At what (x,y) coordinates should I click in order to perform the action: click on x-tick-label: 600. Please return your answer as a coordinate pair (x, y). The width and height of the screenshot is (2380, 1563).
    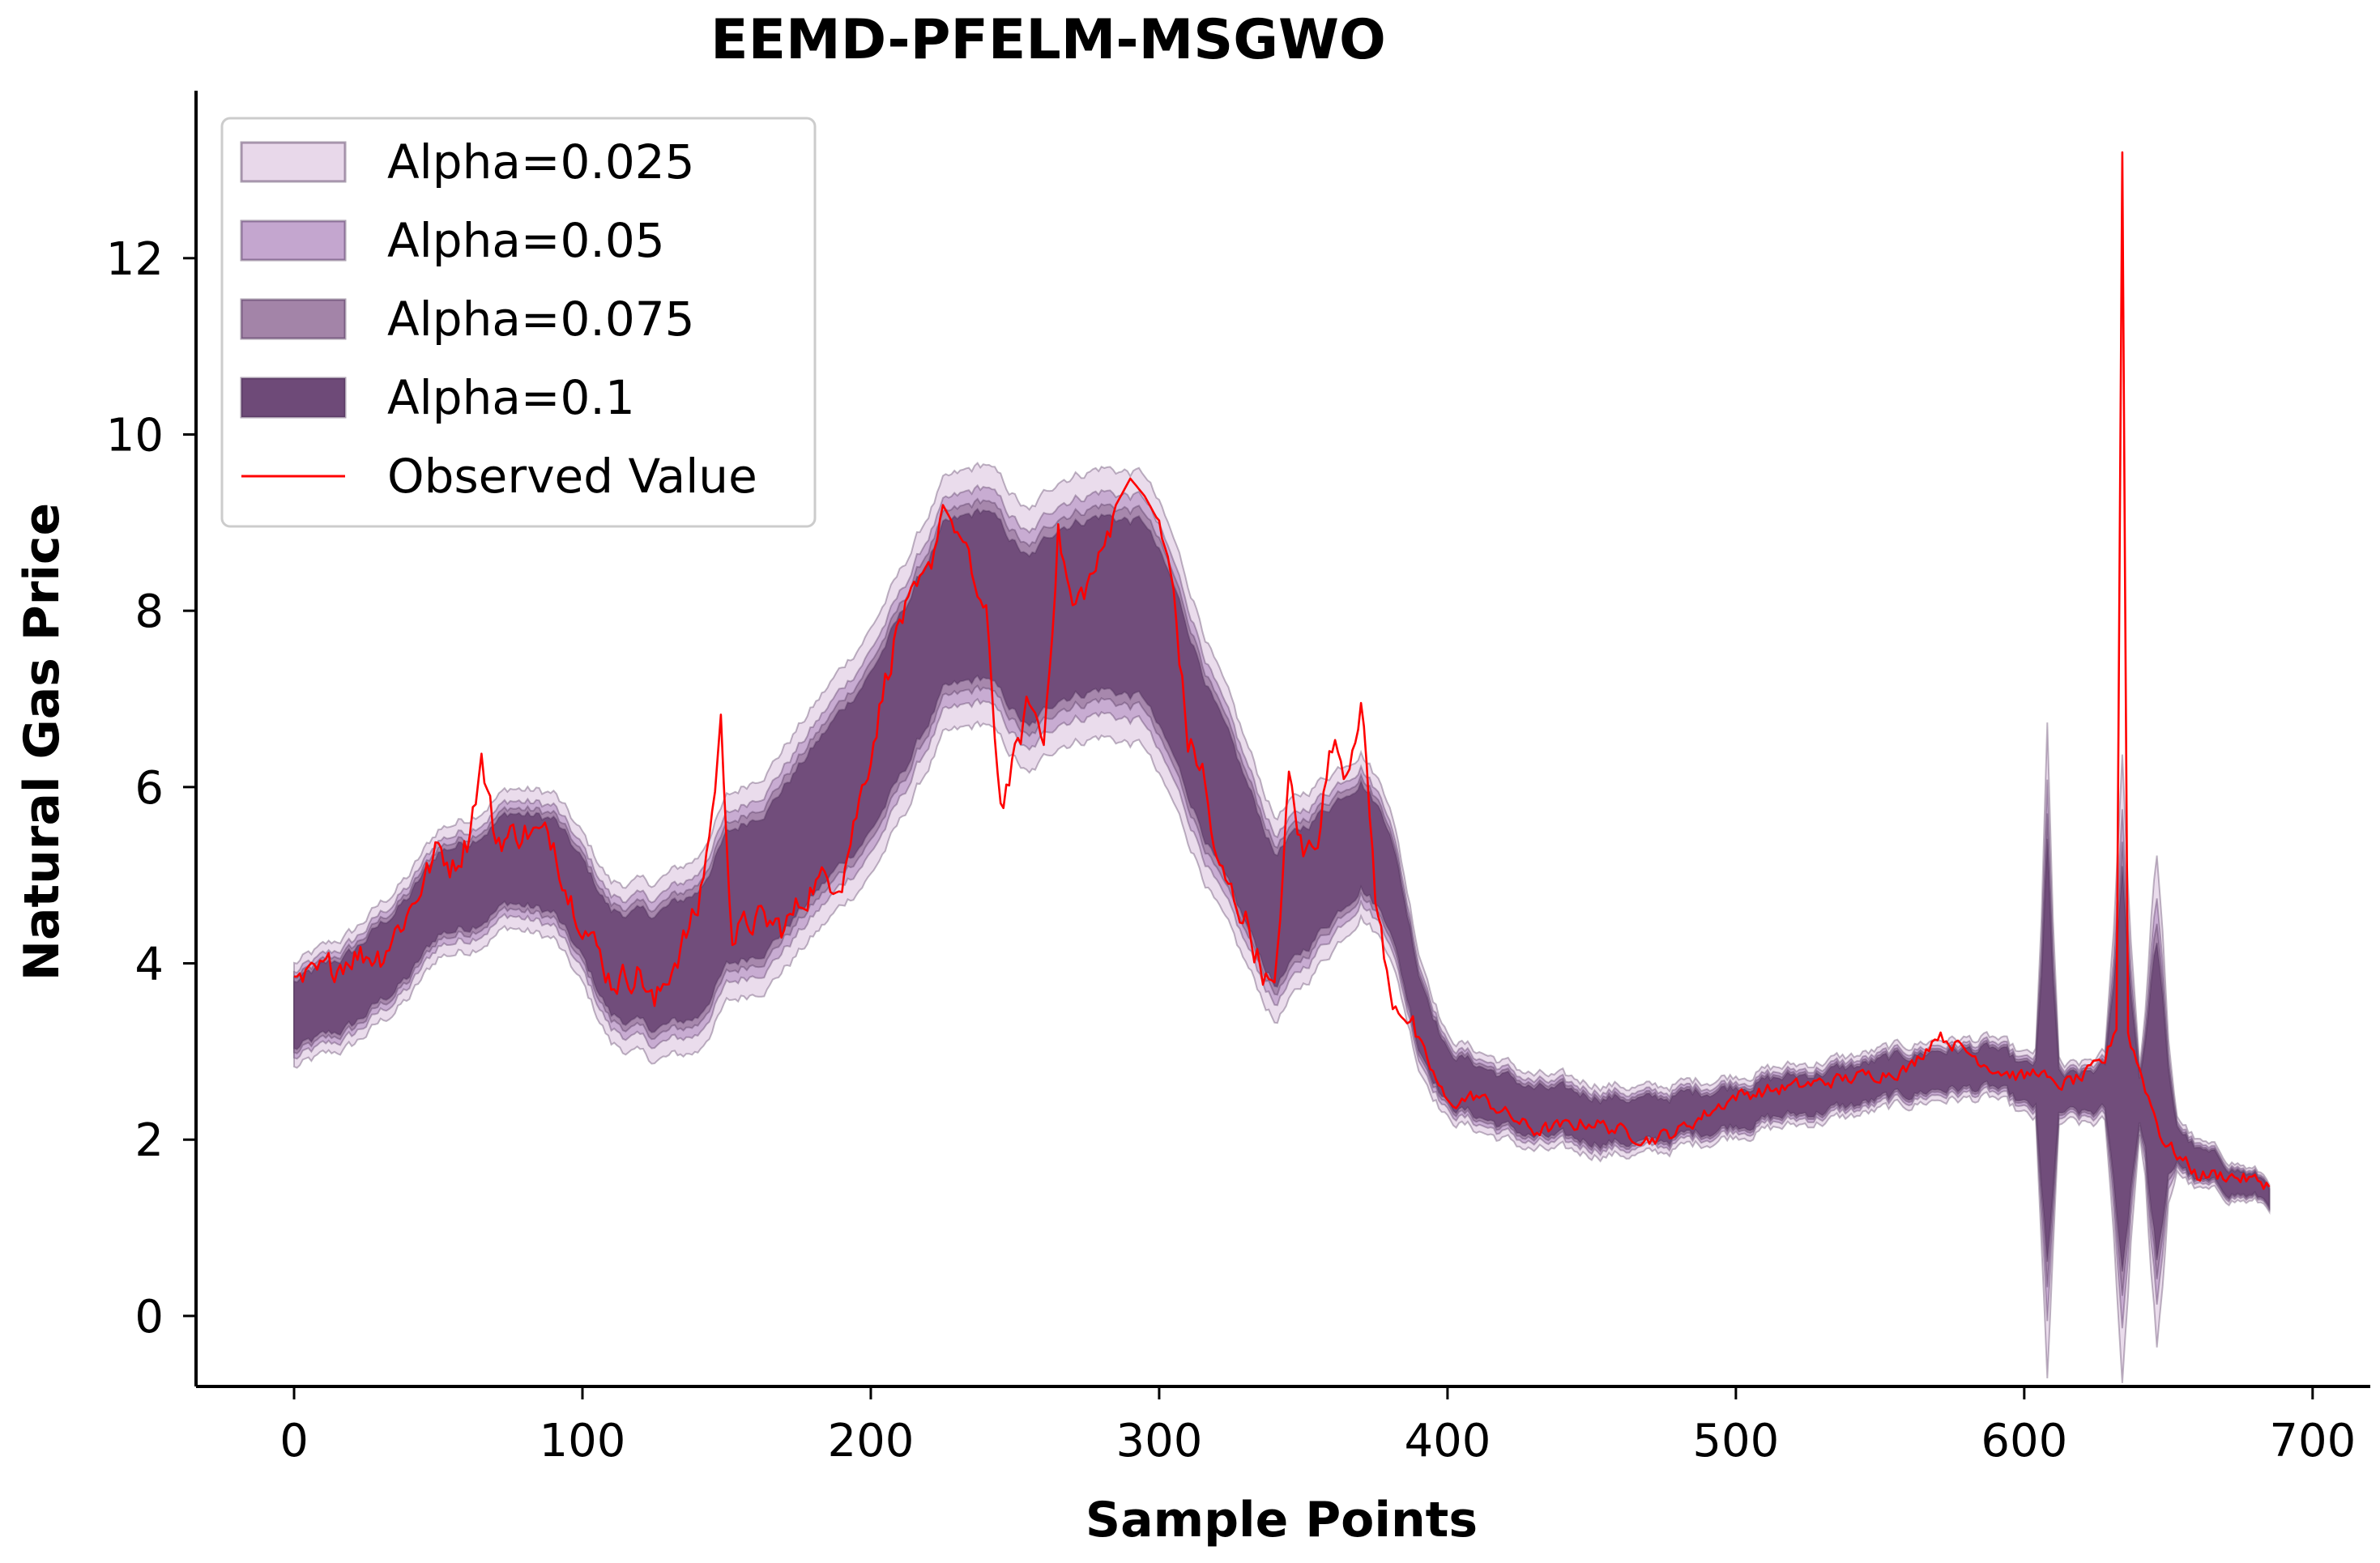
    Looking at the image, I should click on (2024, 1441).